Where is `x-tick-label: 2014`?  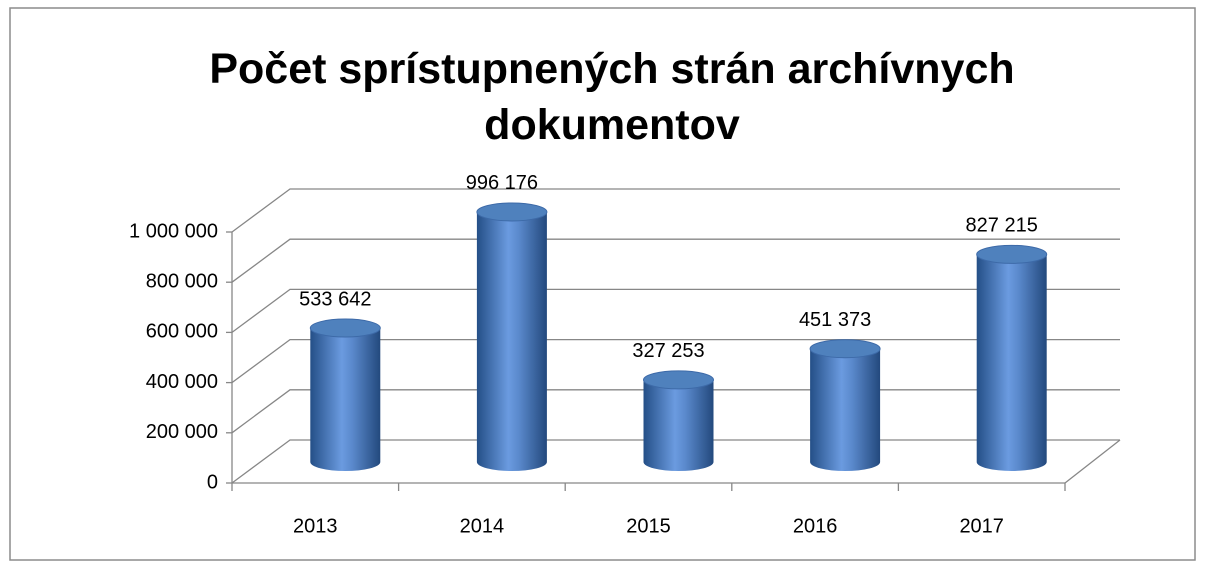
x-tick-label: 2014 is located at coordinates (482, 526).